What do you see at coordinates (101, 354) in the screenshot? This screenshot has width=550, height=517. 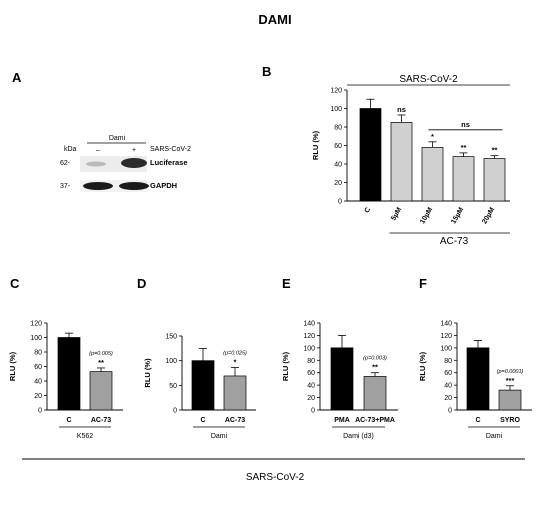 I see `p-value-label: (p=0.005)` at bounding box center [101, 354].